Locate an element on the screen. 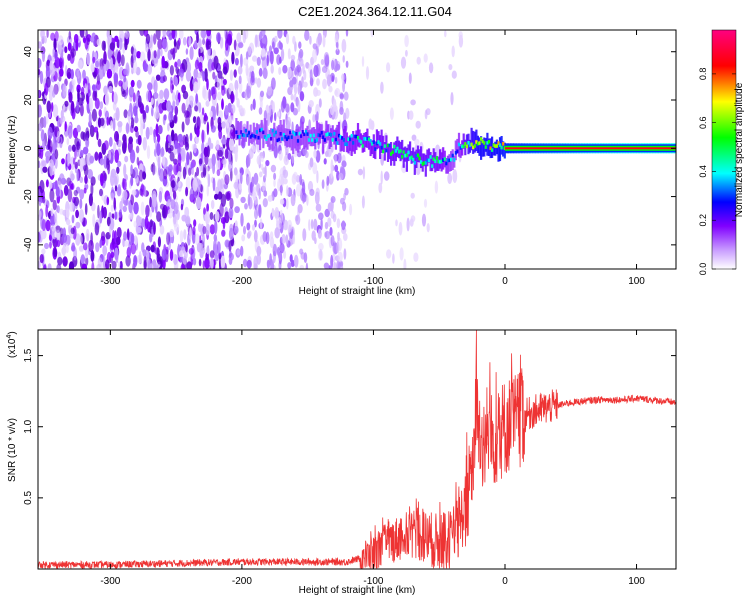  snr-x-label: Height of straight line (km) is located at coordinates (357, 590).